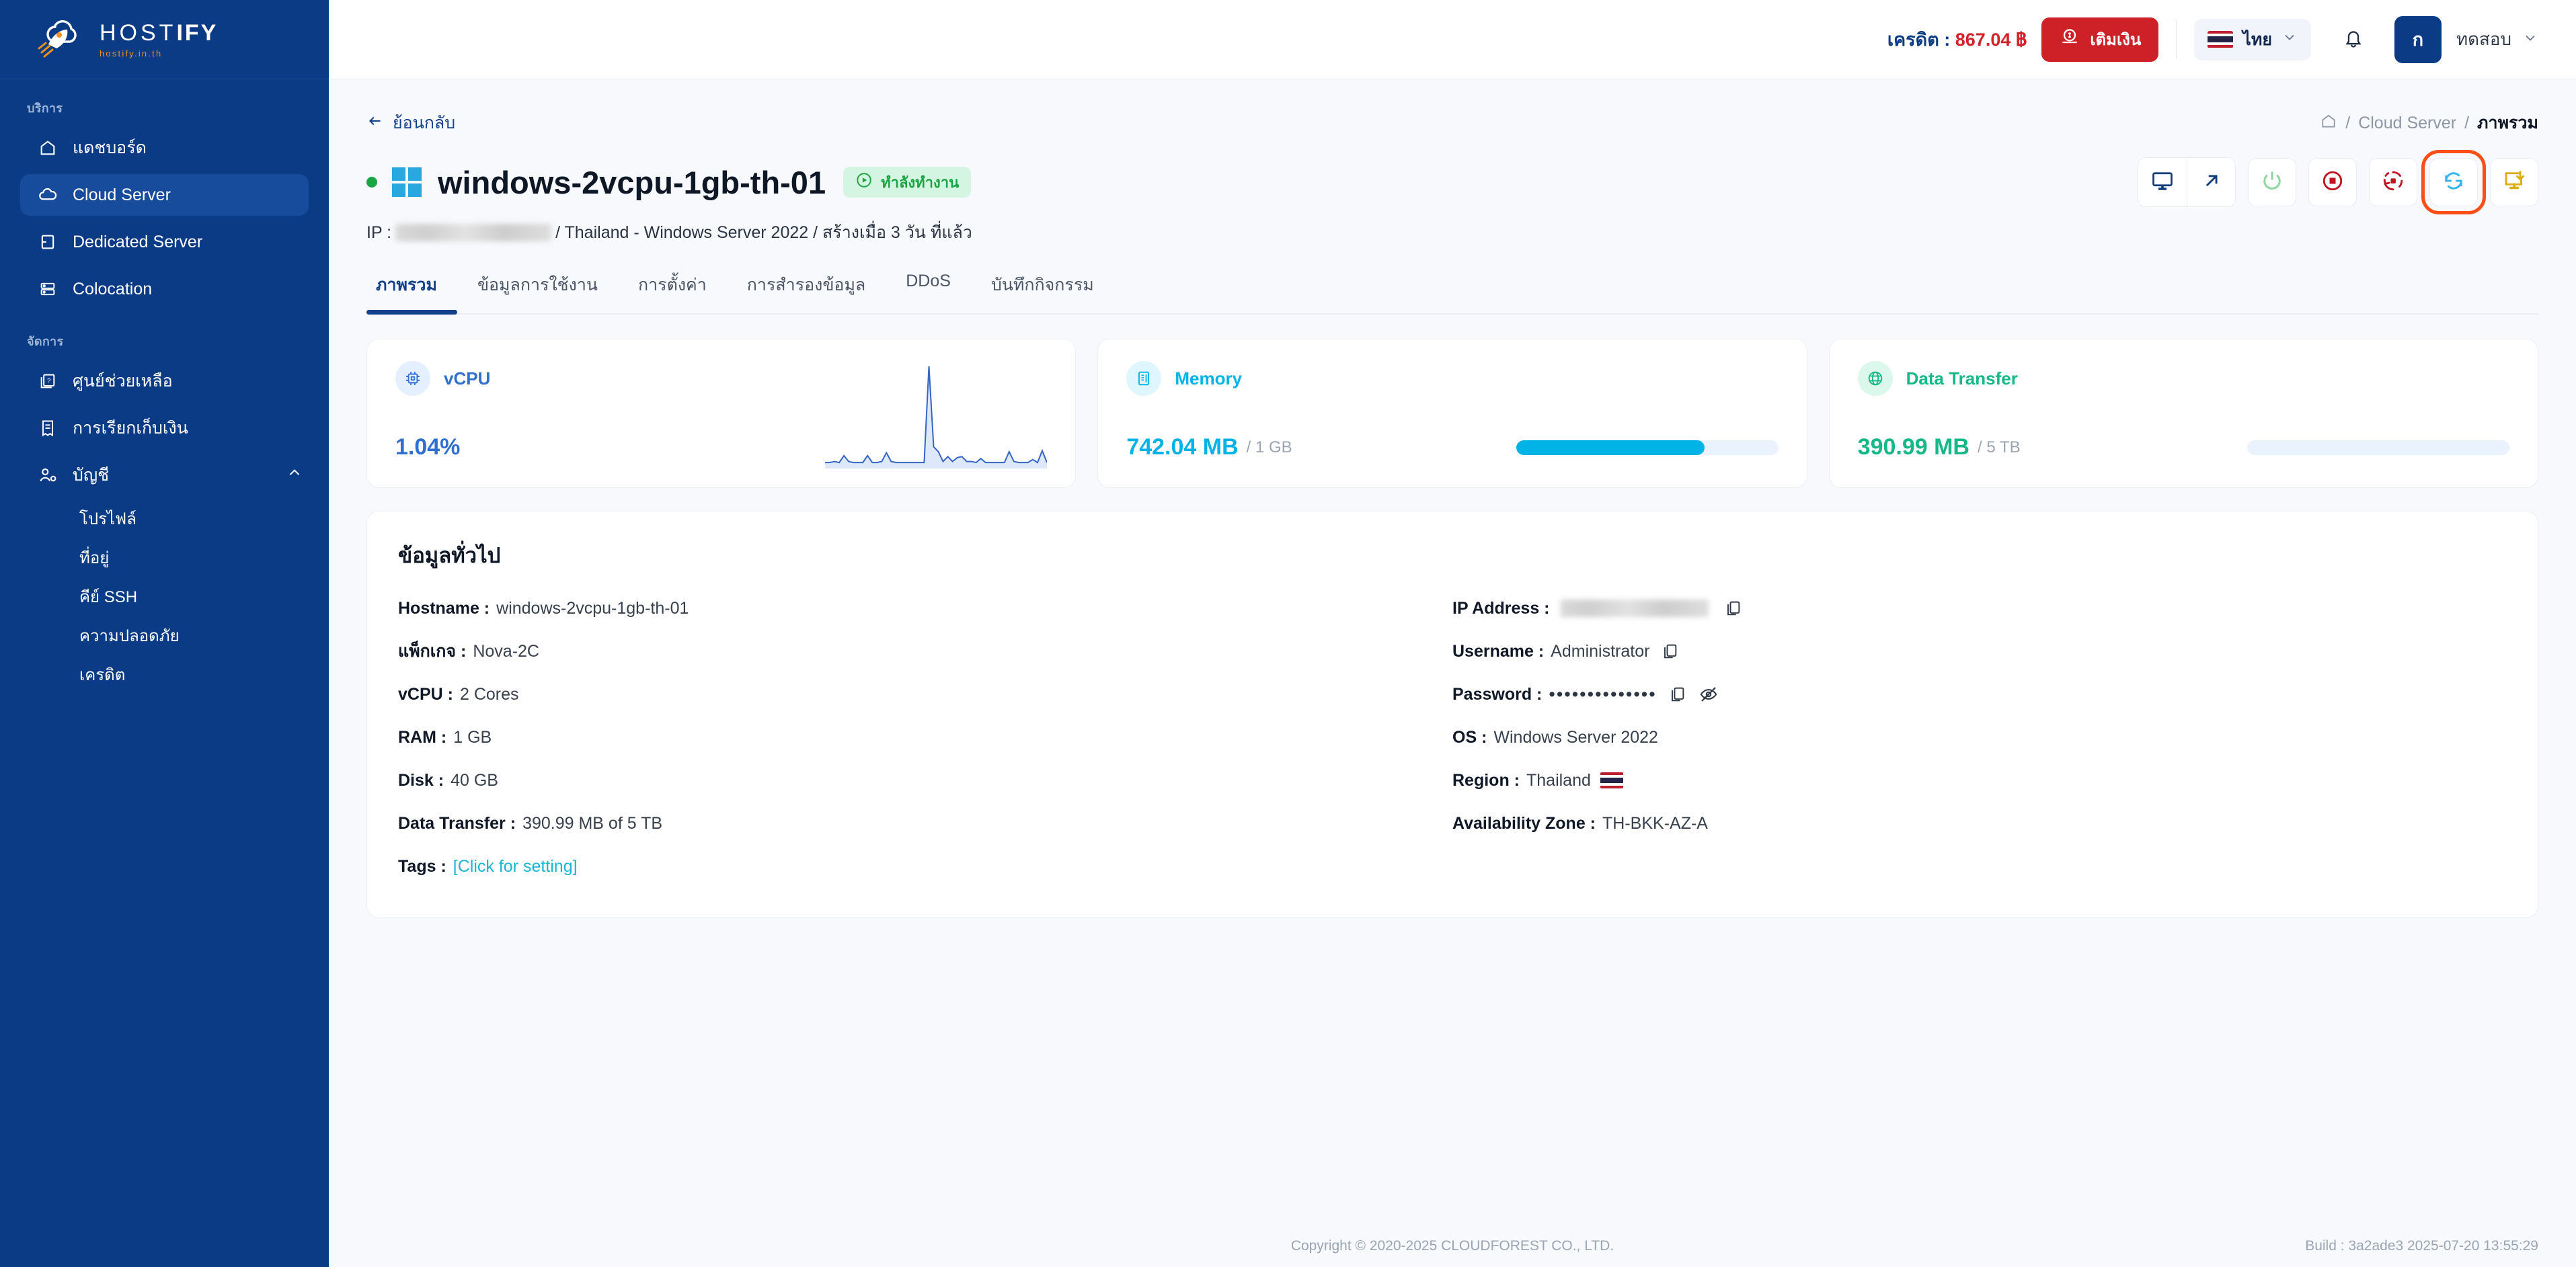 The height and width of the screenshot is (1267, 2576). I want to click on money-icon, so click(2069, 39).